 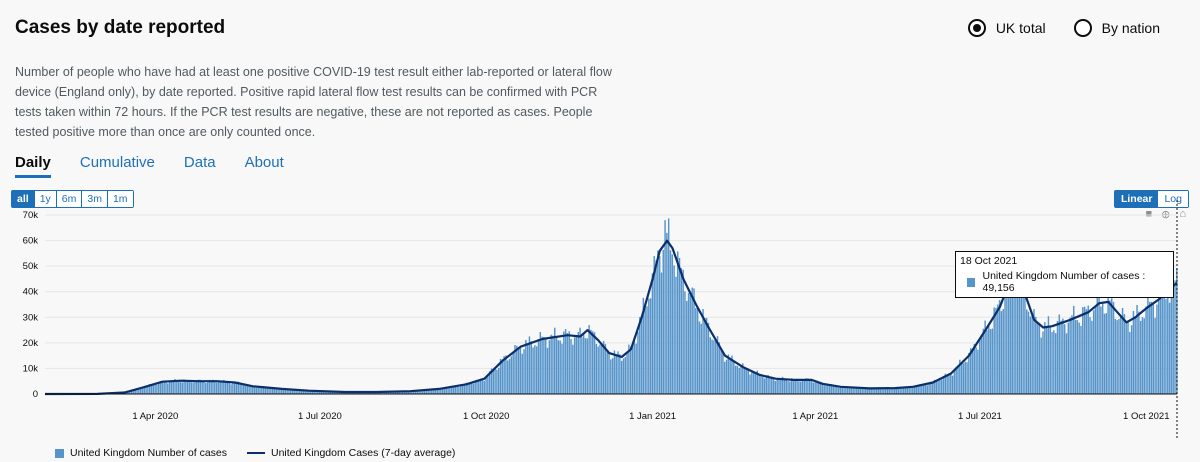 I want to click on tab-daily: Daily, so click(x=33, y=166).